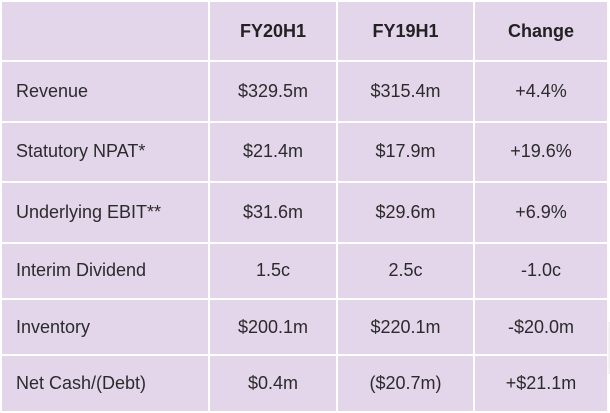  Describe the element at coordinates (273, 212) in the screenshot. I see `cell-fy20h1: $31.6m` at that location.